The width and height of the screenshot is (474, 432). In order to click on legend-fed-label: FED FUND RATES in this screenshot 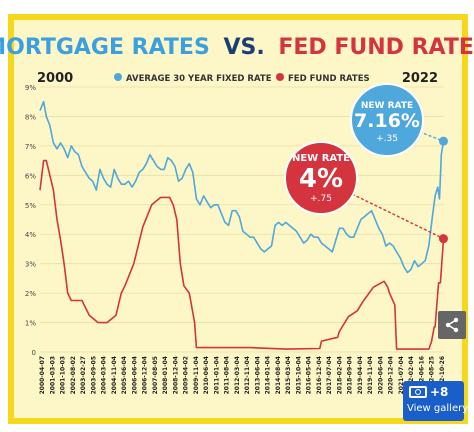, I will do `click(329, 79)`.